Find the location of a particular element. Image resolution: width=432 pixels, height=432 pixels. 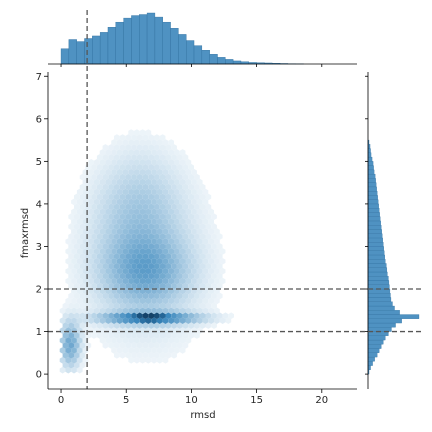

y-axis-label: fmaxrmsd is located at coordinates (25, 233).